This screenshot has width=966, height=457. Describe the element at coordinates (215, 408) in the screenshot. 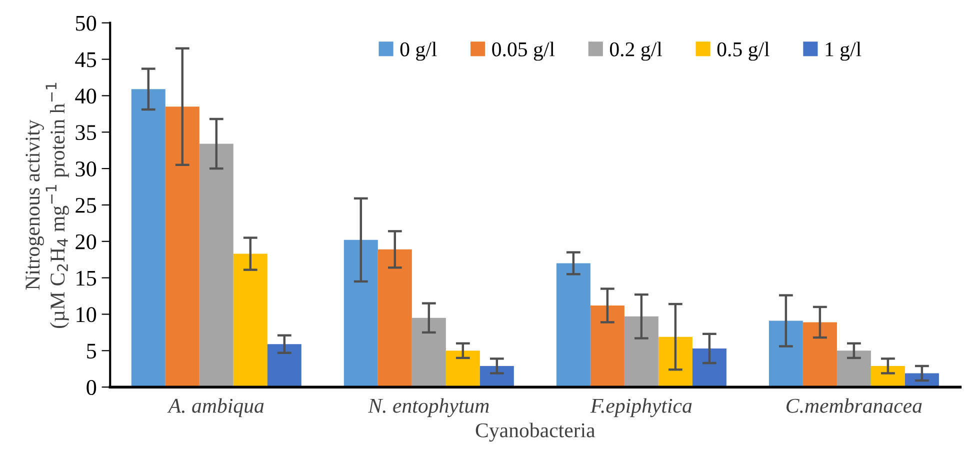

I see `x-tick-label: A. ambiqua` at that location.